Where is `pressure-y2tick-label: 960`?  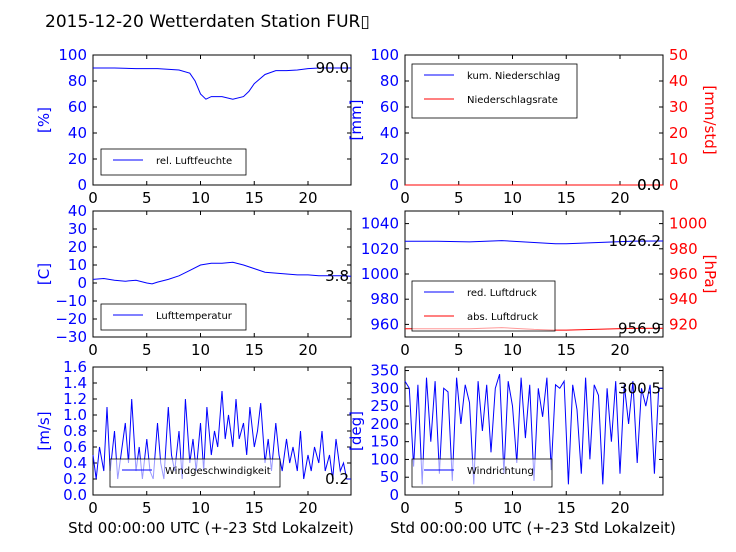
pressure-y2tick-label: 960 is located at coordinates (683, 274).